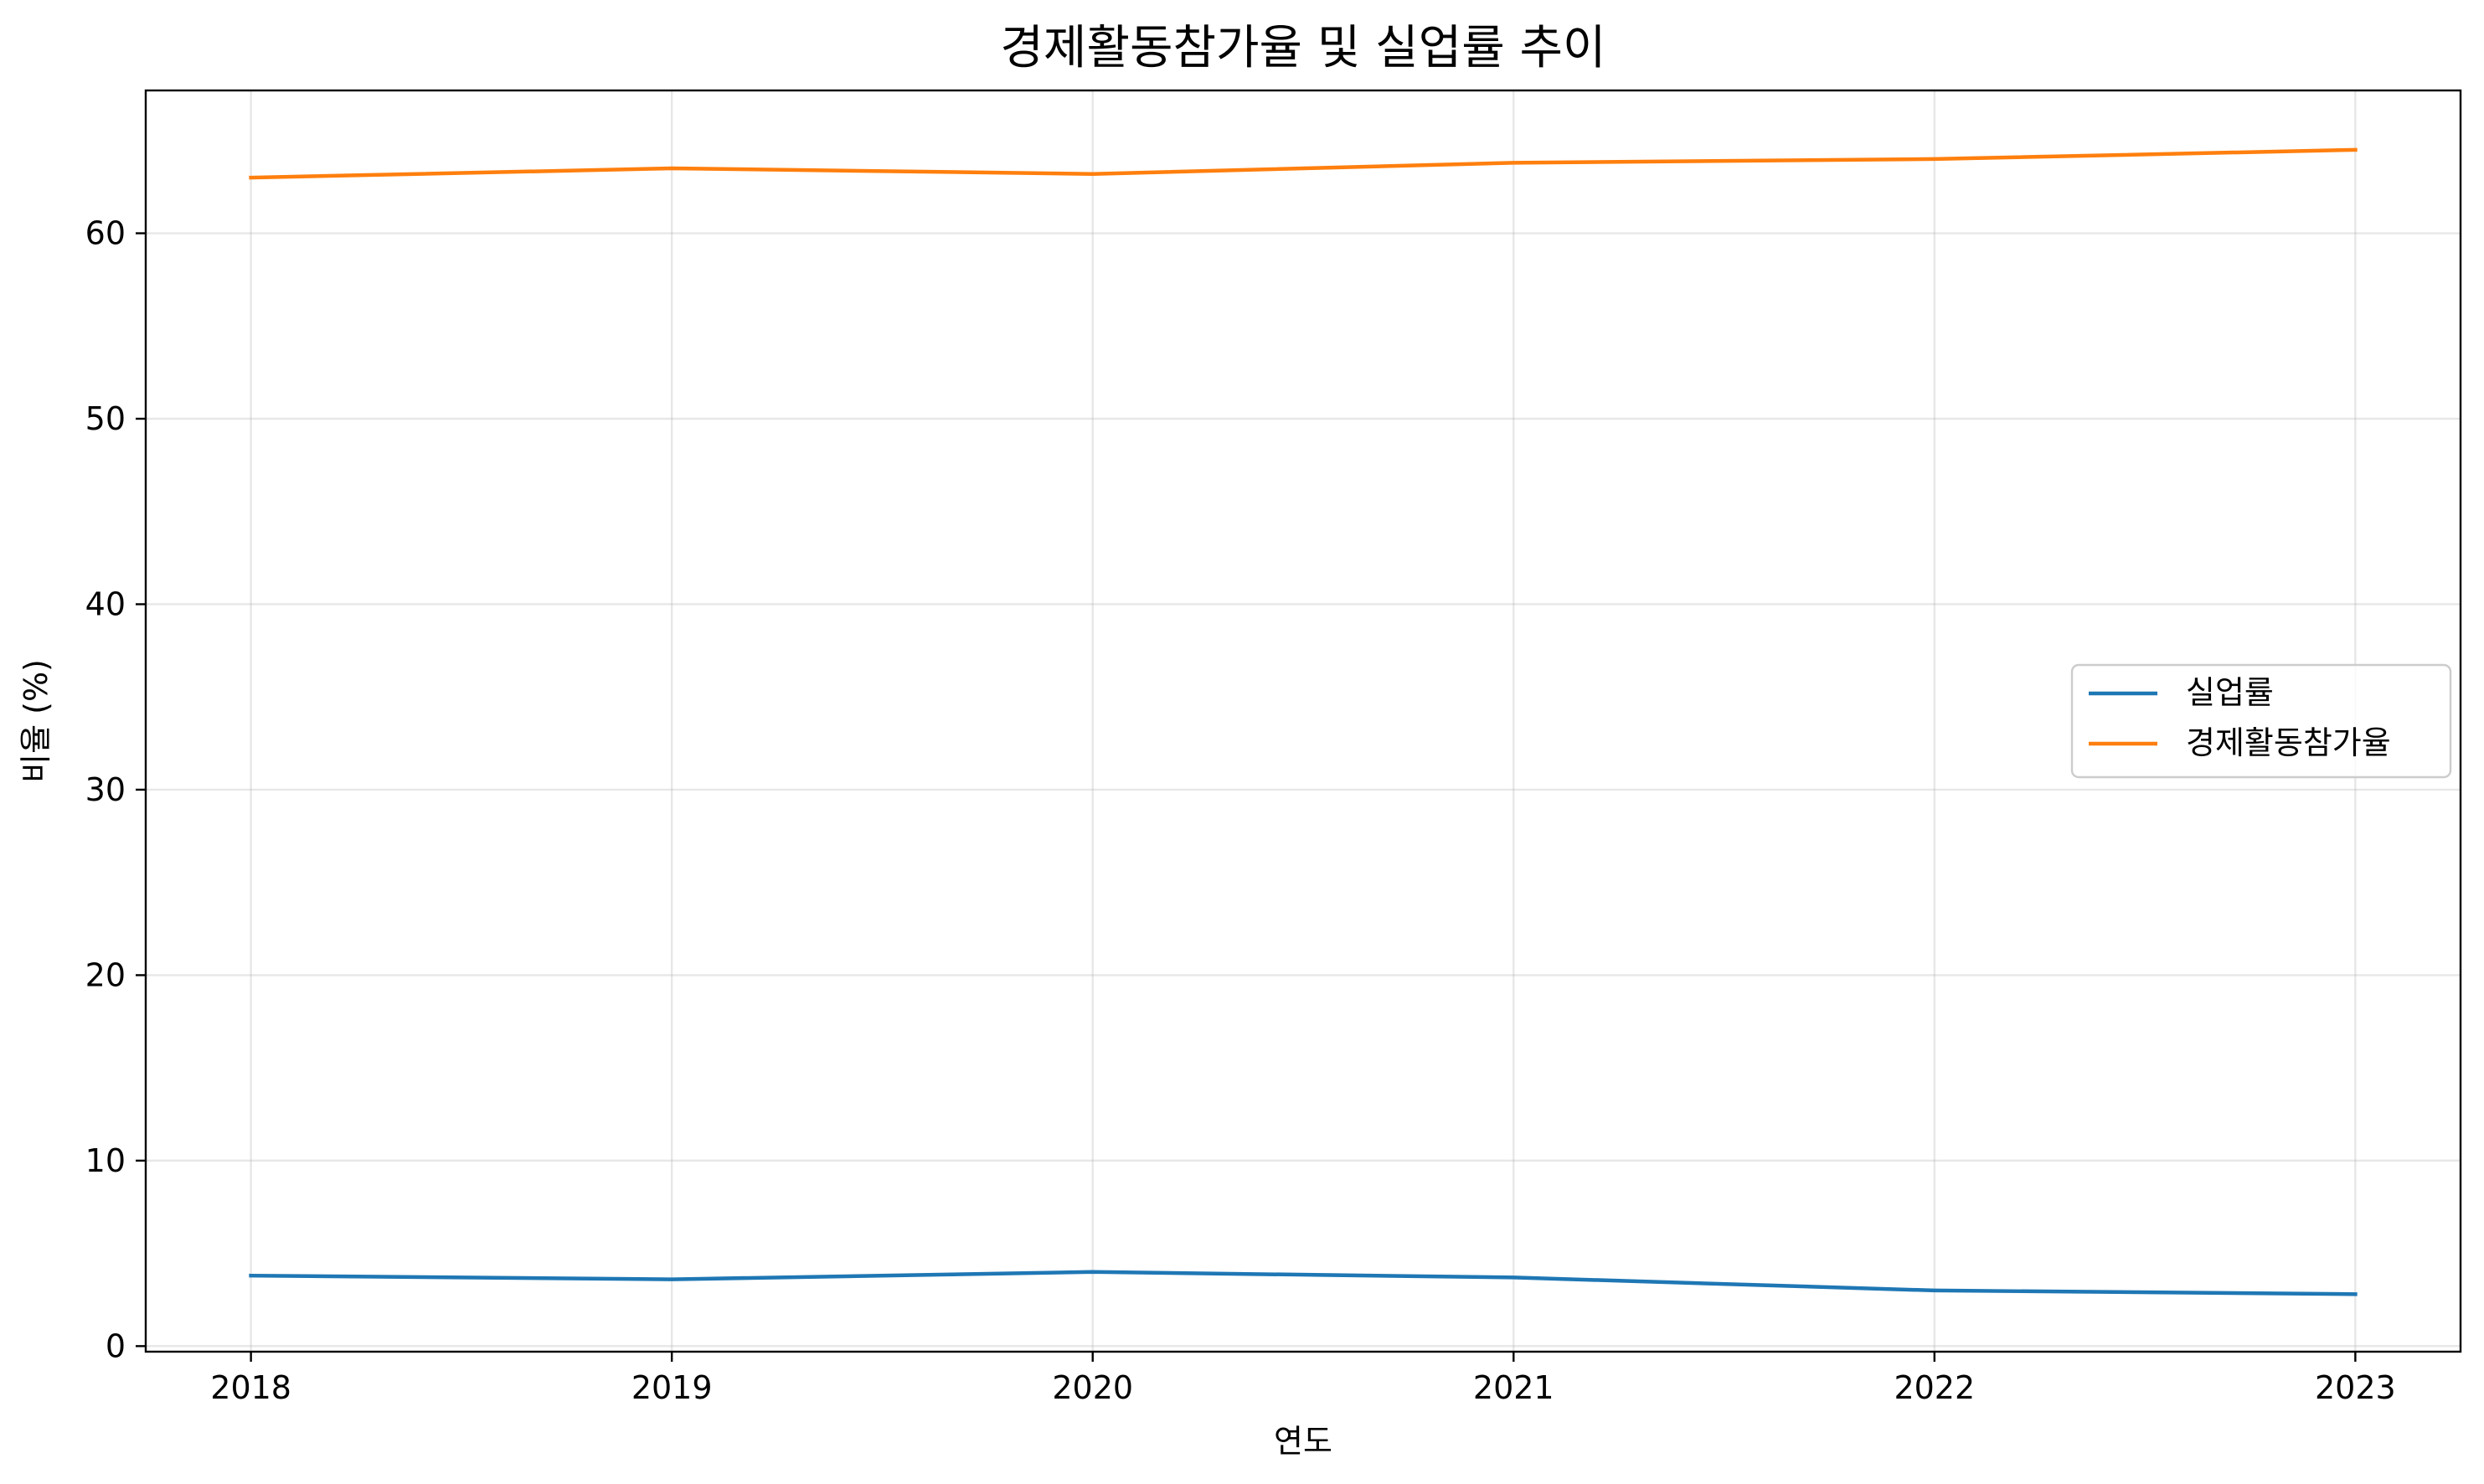  What do you see at coordinates (251, 1387) in the screenshot?
I see `x-tick-label: 2018` at bounding box center [251, 1387].